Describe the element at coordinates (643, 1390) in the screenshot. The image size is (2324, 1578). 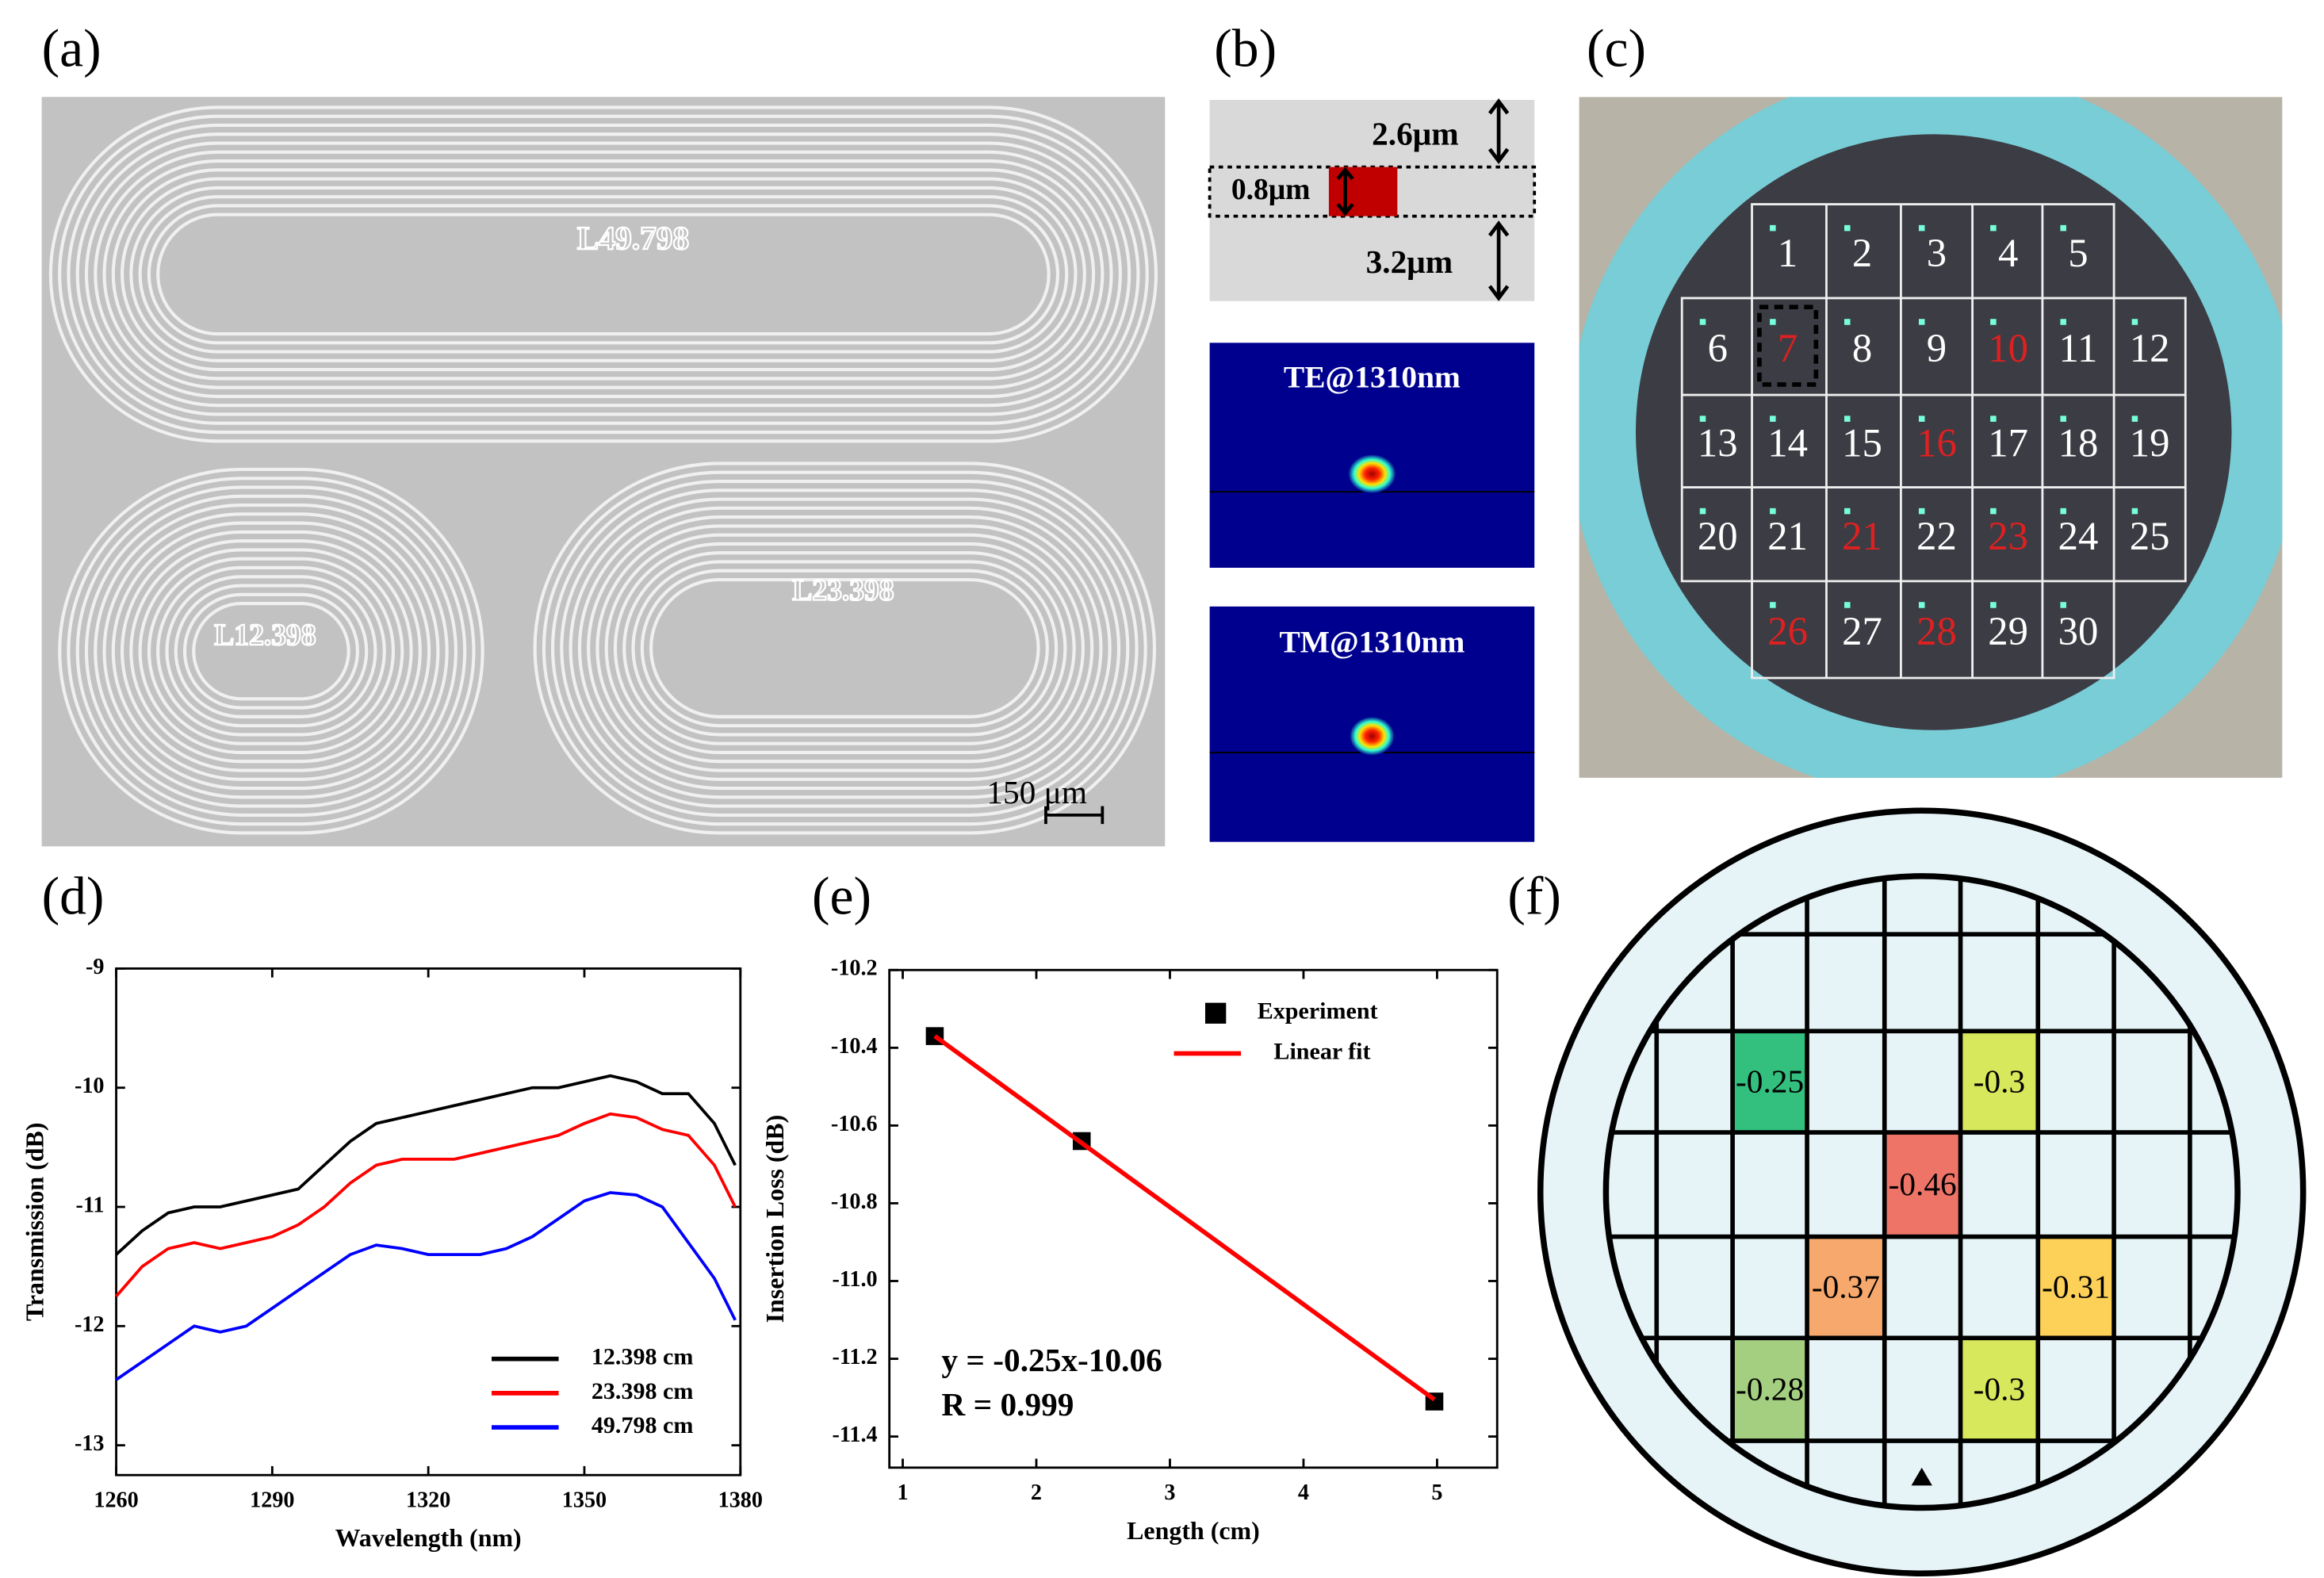
I see `legend-label: 23.398 cm` at that location.